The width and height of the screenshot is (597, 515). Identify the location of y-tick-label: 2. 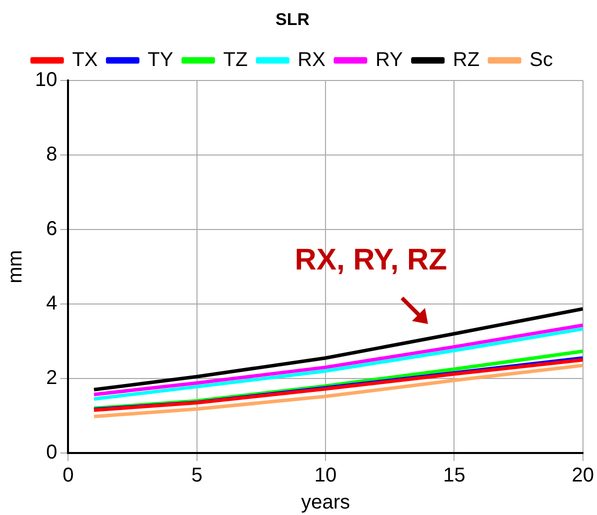
(52, 377).